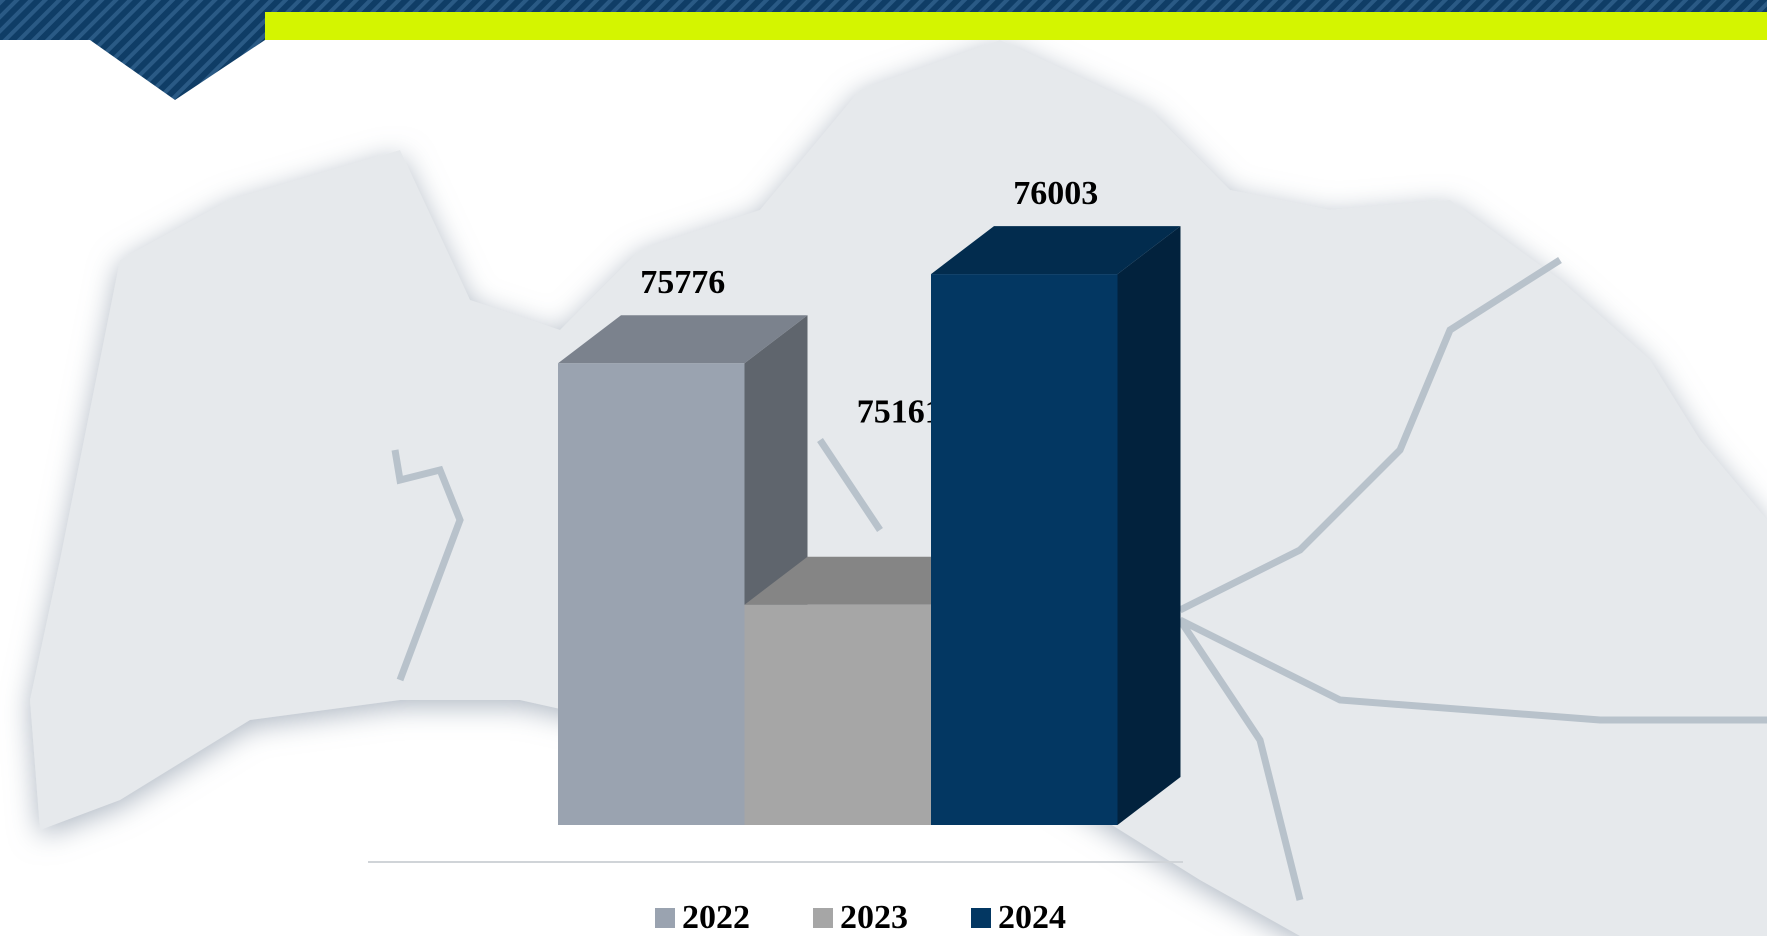 This screenshot has height=936, width=1767. What do you see at coordinates (716, 917) in the screenshot?
I see `legend-label: 2022` at bounding box center [716, 917].